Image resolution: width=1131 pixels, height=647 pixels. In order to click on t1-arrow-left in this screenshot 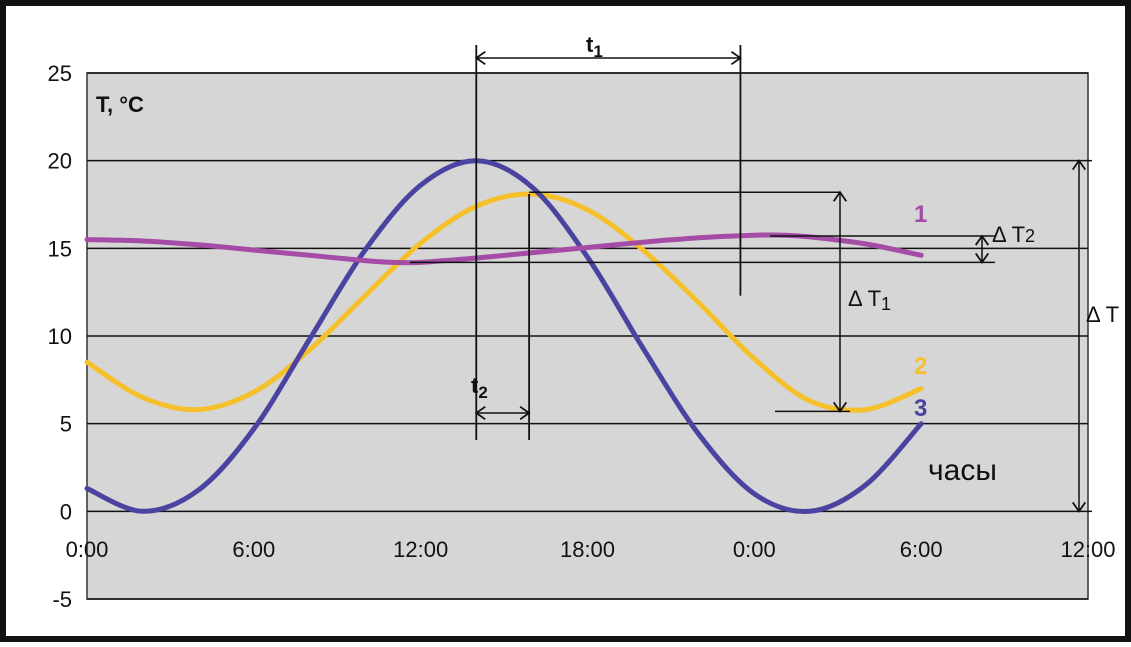, I will do `click(480, 58)`.